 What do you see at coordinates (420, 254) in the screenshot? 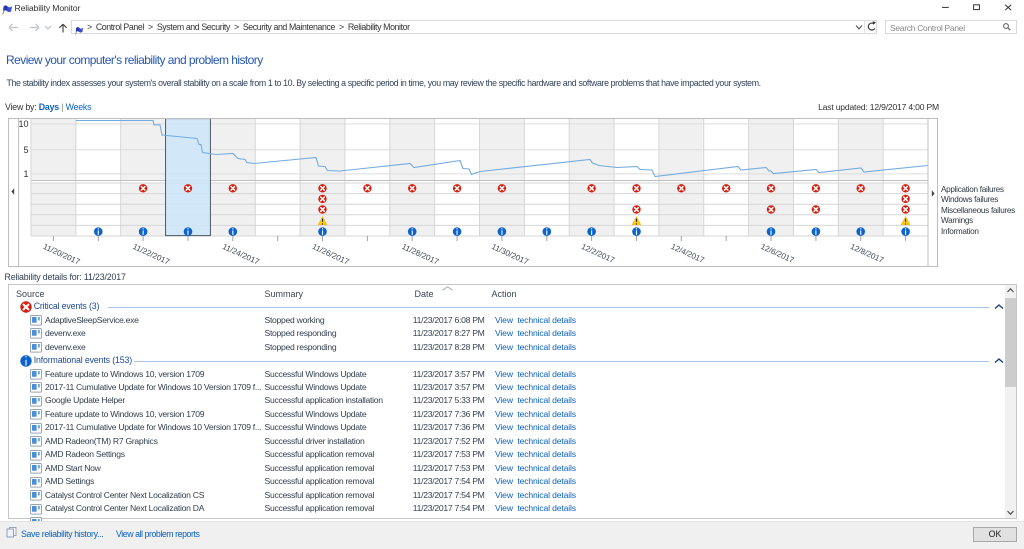
I see `svg-text: 11/28/2017` at bounding box center [420, 254].